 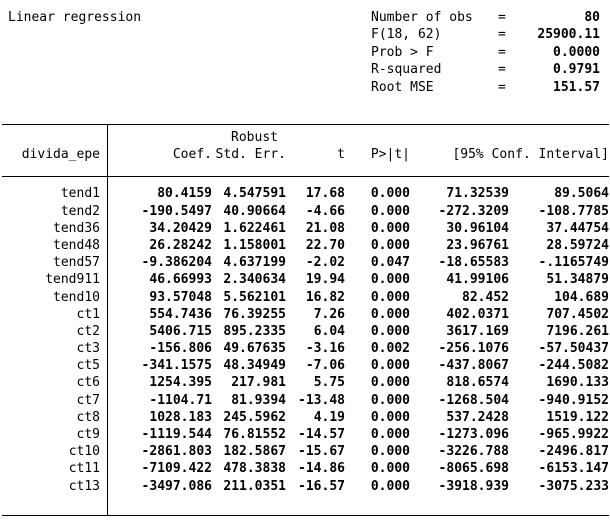 I want to click on stat-value: 0.9791, so click(x=576, y=70).